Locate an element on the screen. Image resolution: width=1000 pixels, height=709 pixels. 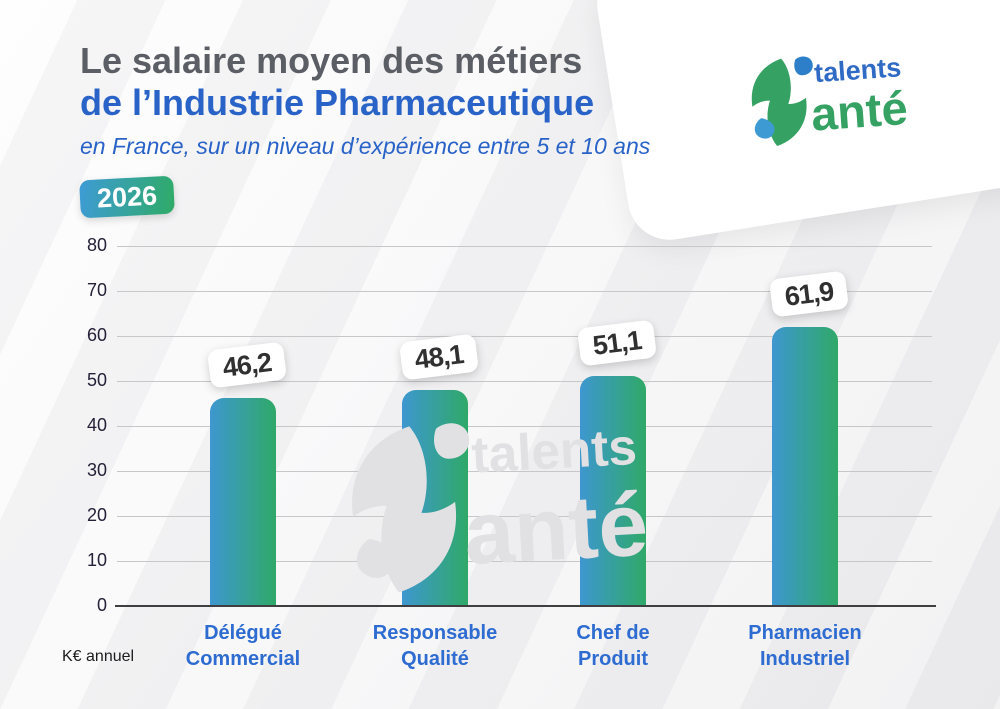
x-axis-label-line: Responsable is located at coordinates (435, 633).